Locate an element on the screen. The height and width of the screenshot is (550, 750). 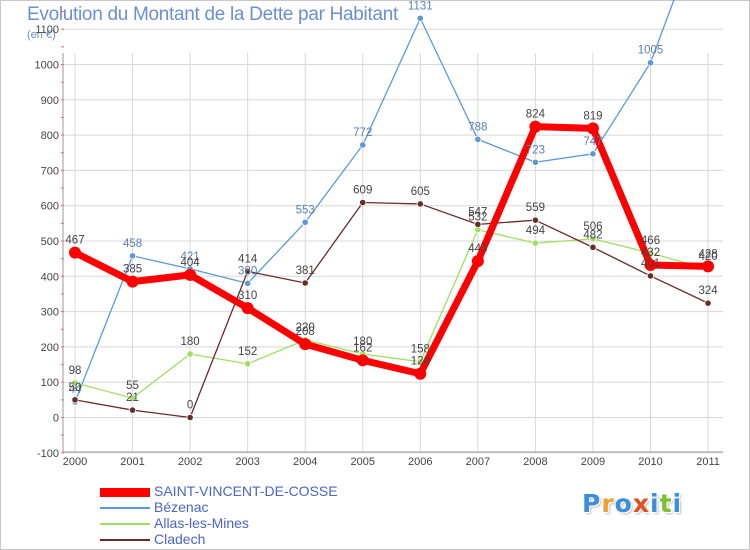
data-label: 414 is located at coordinates (248, 259).